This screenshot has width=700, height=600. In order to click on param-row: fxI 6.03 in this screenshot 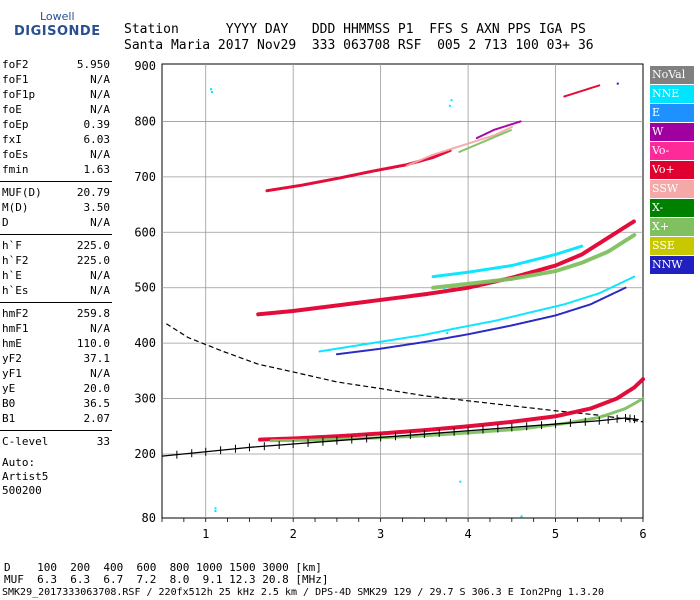, I will do `click(56, 139)`.